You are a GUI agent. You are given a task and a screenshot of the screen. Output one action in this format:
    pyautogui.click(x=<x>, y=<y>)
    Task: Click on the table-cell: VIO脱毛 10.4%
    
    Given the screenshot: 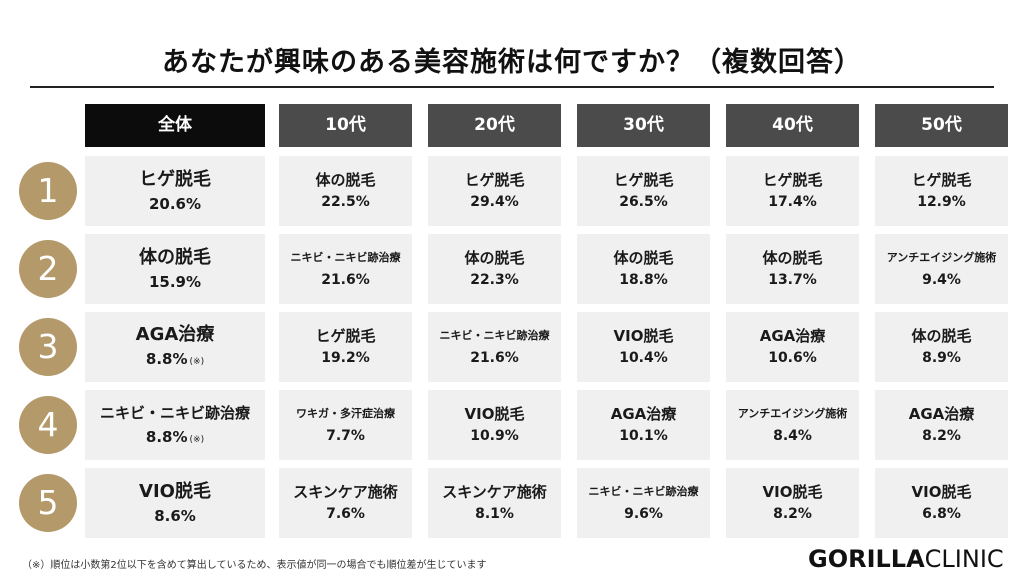 What is the action you would take?
    pyautogui.click(x=643, y=347)
    